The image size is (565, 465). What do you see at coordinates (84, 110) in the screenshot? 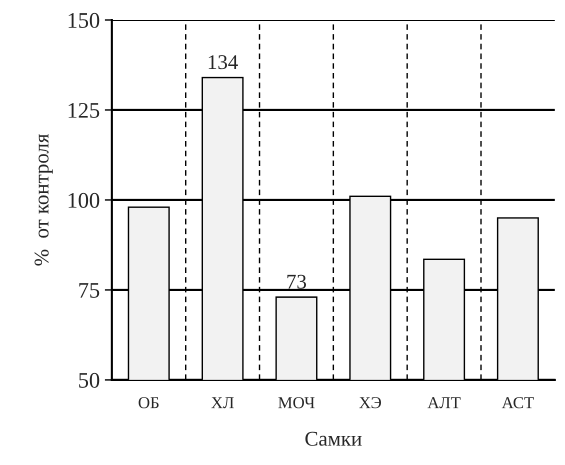
I see `y-tick-label: 125` at bounding box center [84, 110].